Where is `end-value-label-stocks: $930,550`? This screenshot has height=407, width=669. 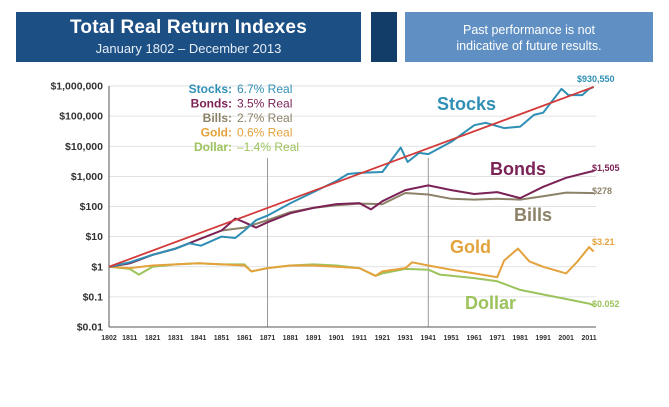
end-value-label-stocks: $930,550 is located at coordinates (596, 79).